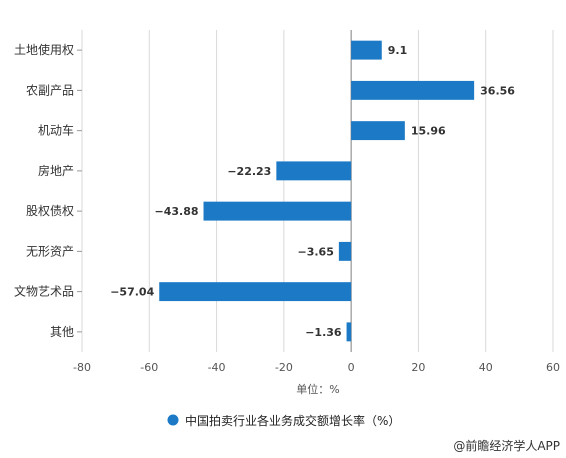  What do you see at coordinates (351, 367) in the screenshot?
I see `x-tick-label: 0` at bounding box center [351, 367].